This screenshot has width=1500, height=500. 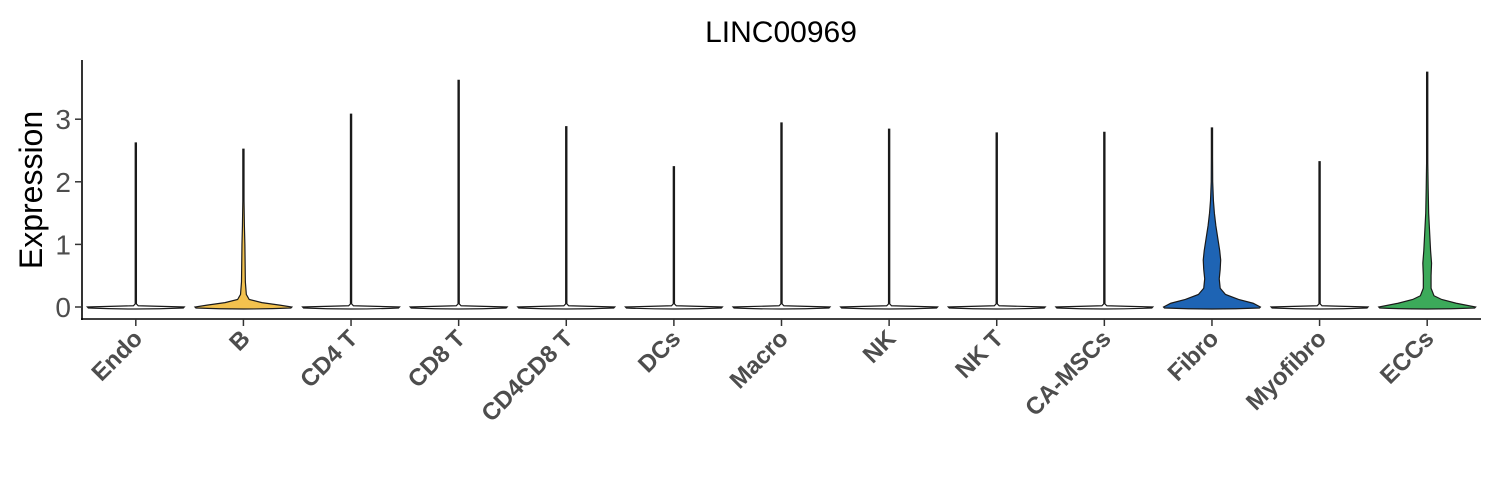 I want to click on violin-macro, so click(x=781, y=216).